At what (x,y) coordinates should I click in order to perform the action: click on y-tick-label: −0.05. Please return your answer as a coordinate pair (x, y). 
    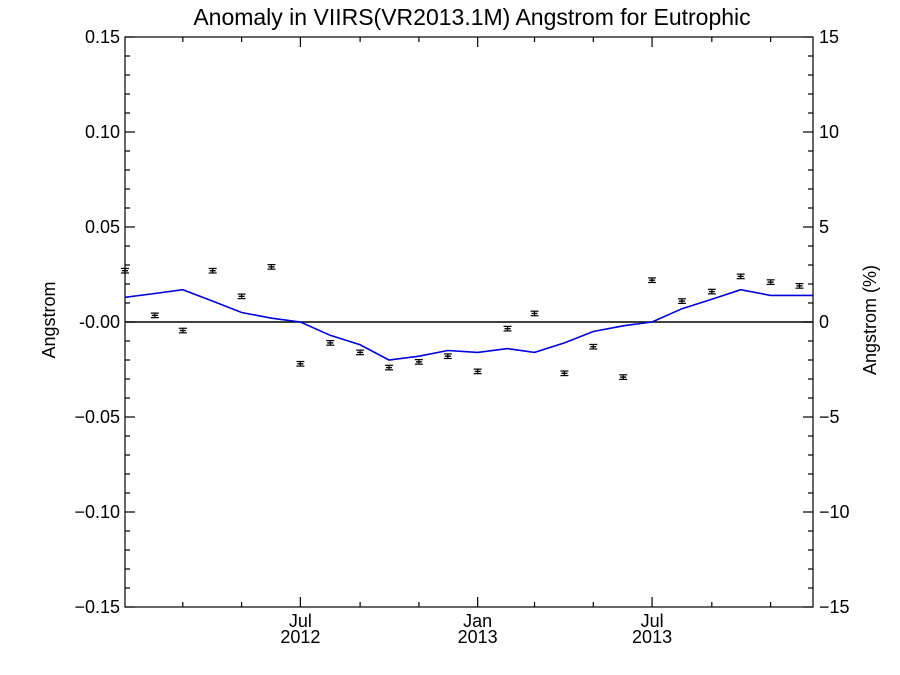
    Looking at the image, I should click on (97, 417).